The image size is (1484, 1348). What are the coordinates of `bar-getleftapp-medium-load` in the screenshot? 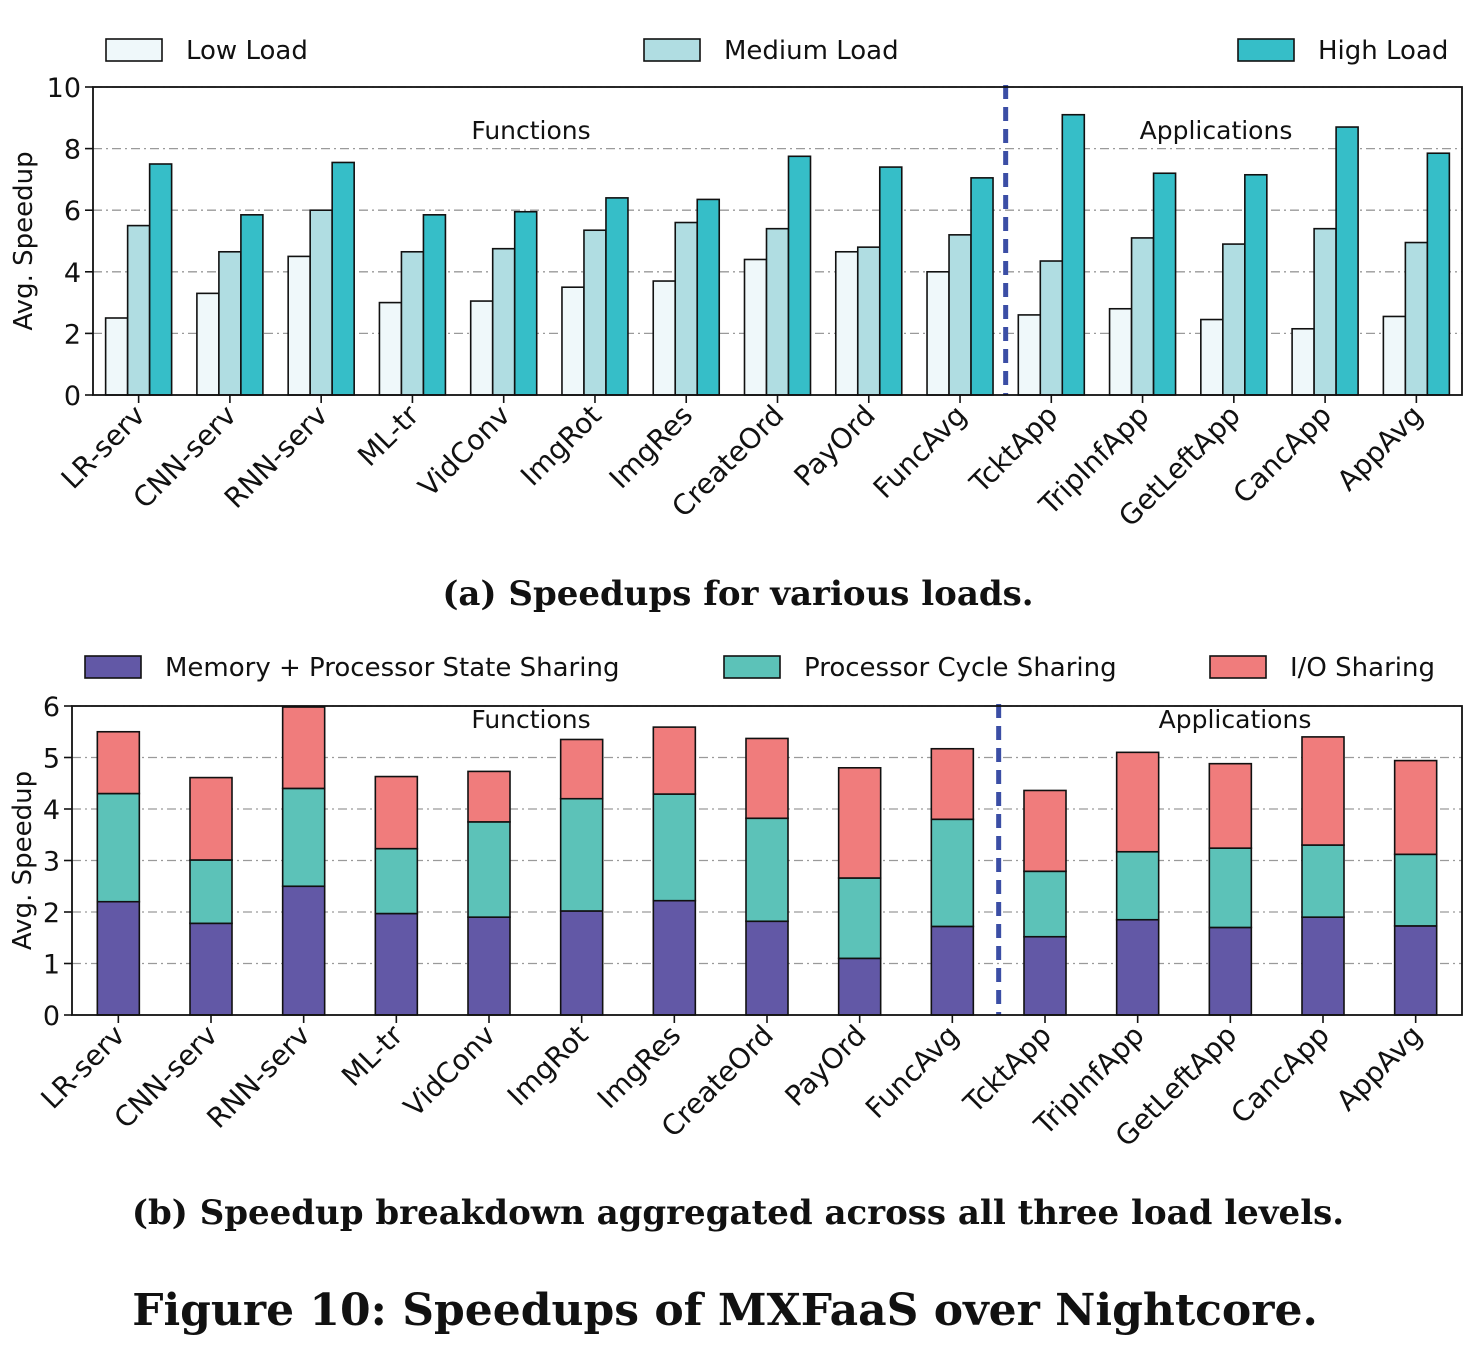 It's located at (1234, 319).